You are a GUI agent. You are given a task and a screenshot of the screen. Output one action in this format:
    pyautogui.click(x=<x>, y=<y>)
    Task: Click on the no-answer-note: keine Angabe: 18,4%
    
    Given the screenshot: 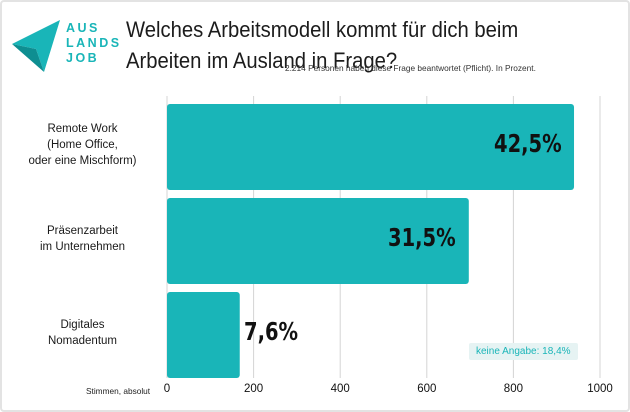 What is the action you would take?
    pyautogui.click(x=523, y=351)
    